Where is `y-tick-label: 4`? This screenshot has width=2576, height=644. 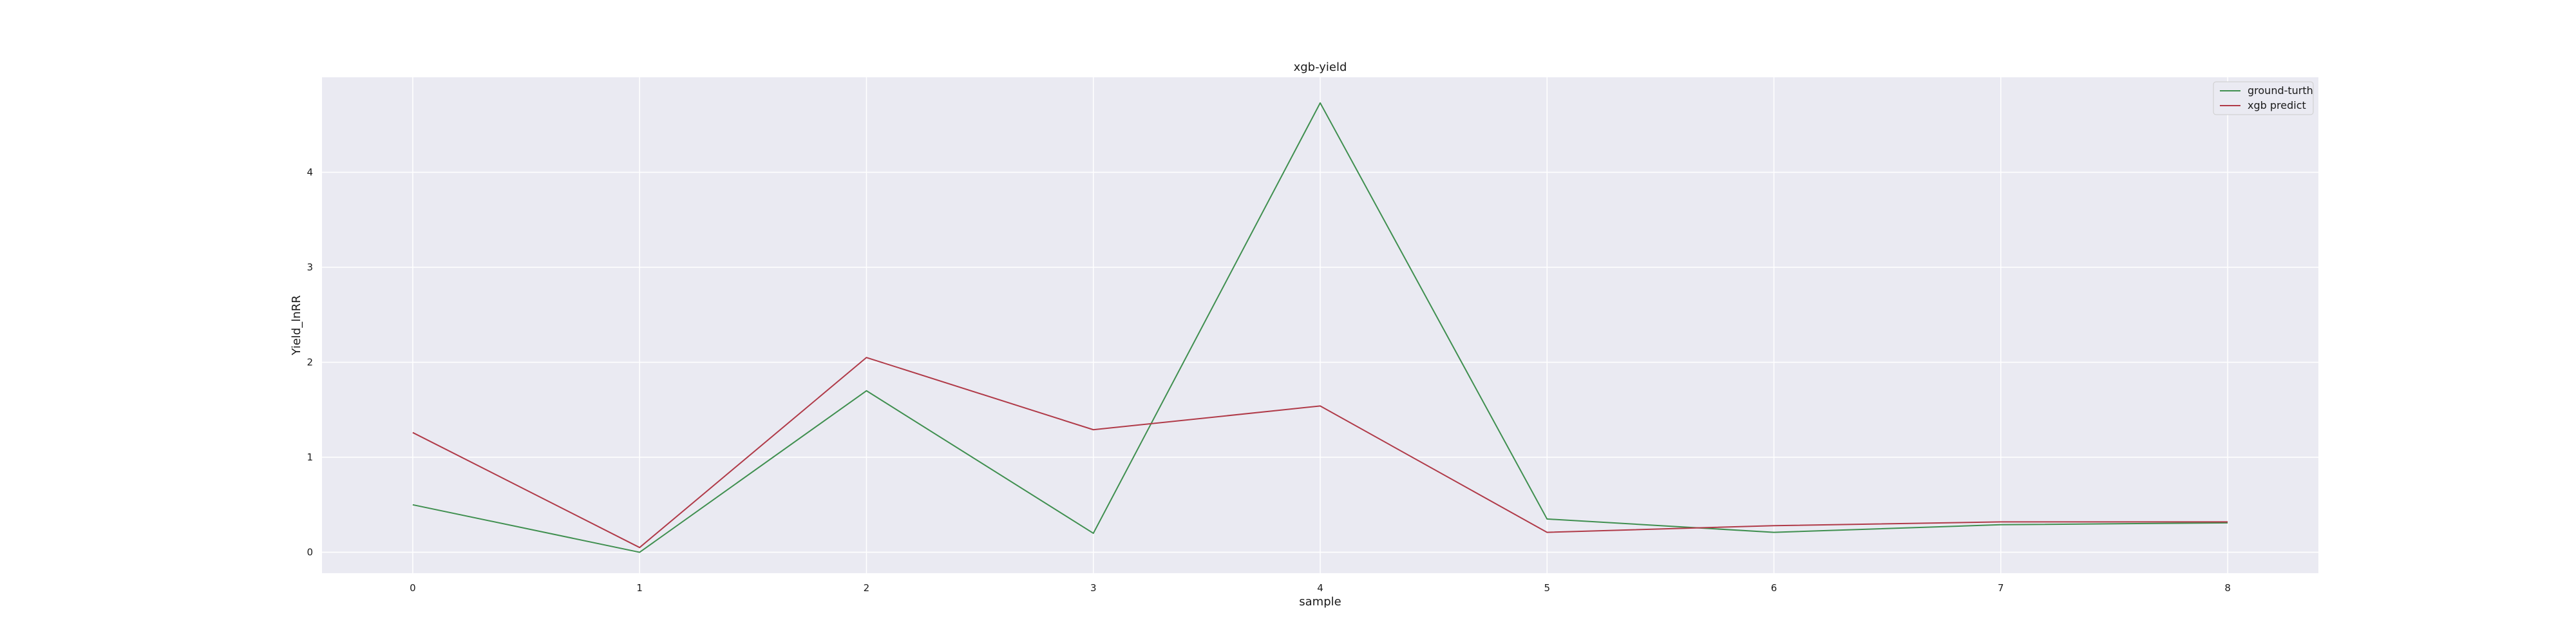
y-tick-label: 4 is located at coordinates (310, 173).